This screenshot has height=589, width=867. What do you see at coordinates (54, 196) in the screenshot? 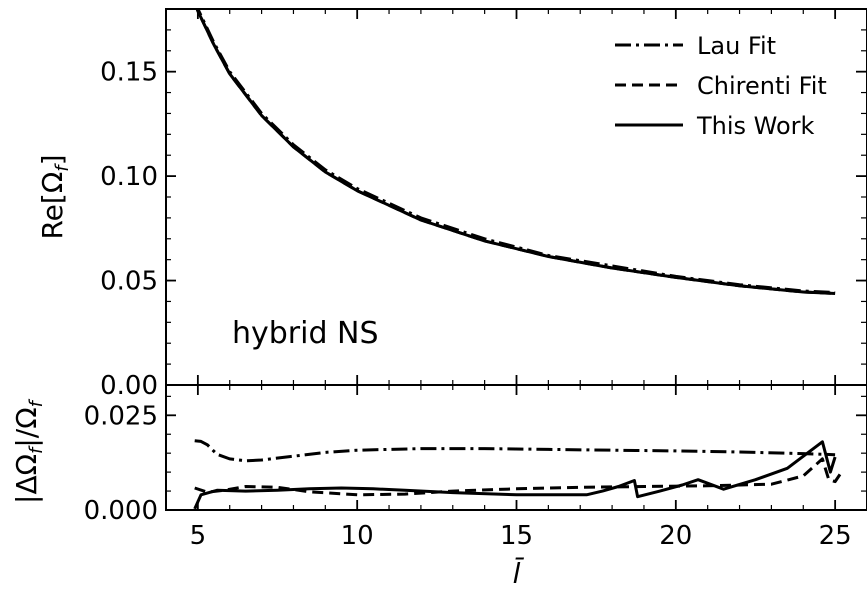
I see `top-ylabel: Re[Ωf]` at bounding box center [54, 196].